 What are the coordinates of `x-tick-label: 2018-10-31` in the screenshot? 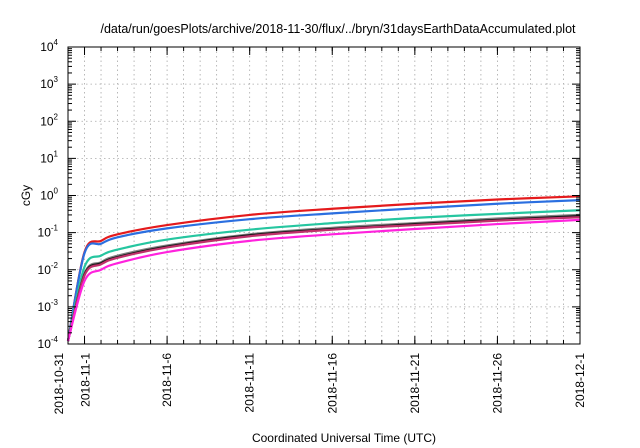 It's located at (59, 384).